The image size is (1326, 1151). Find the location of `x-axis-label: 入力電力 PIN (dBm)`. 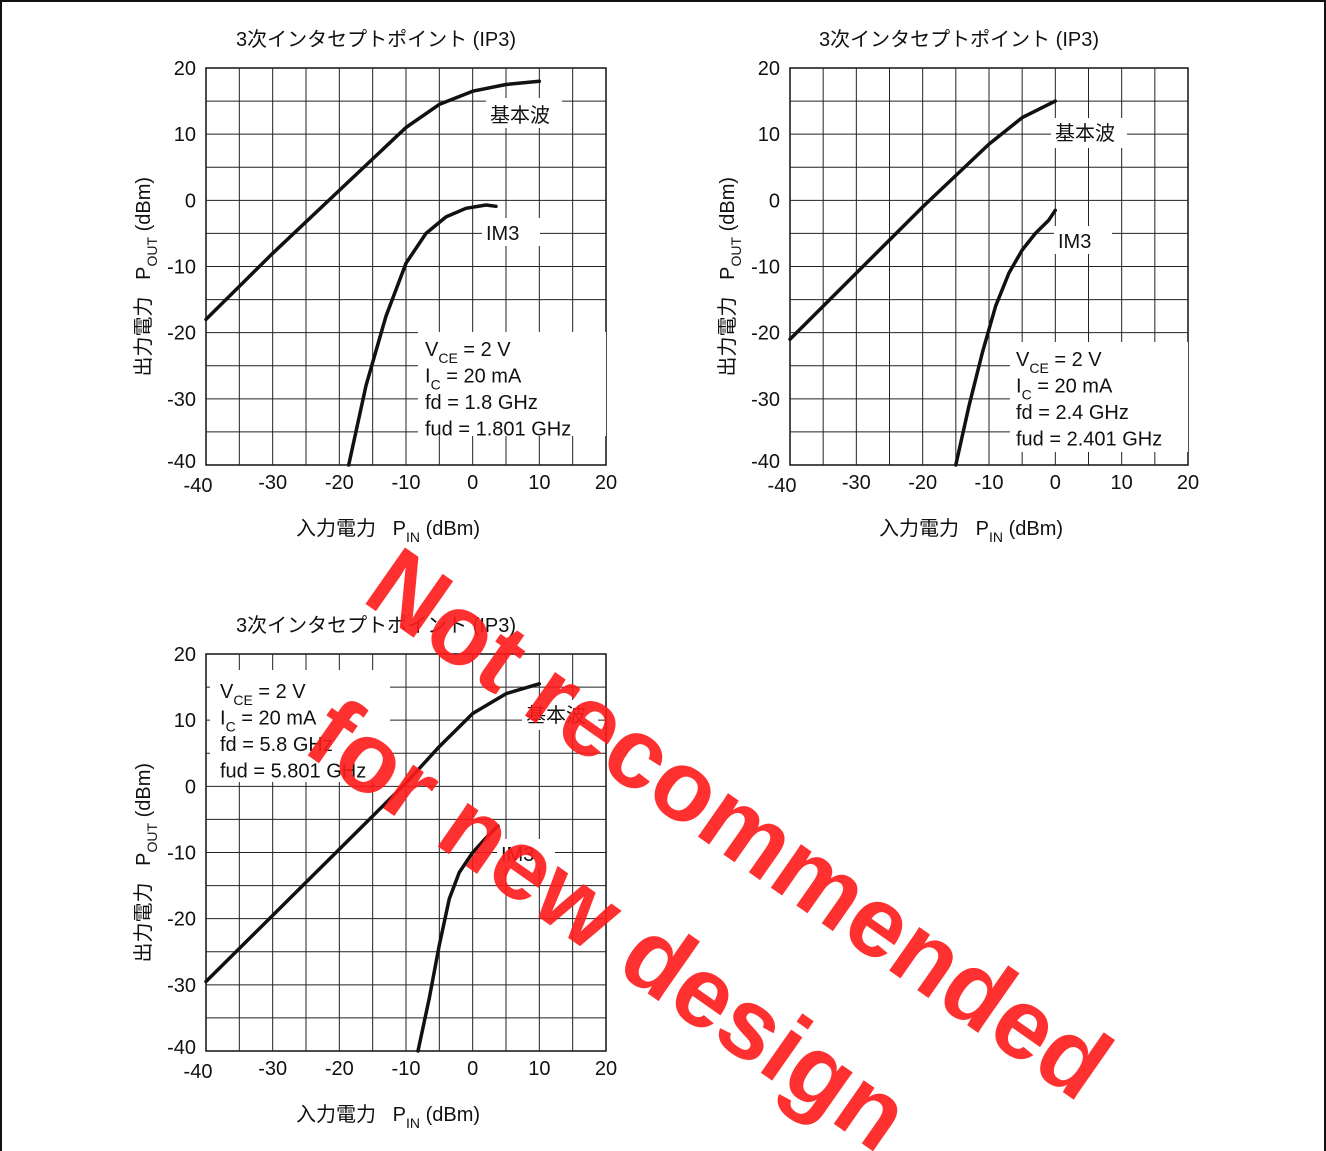

x-axis-label: 入力電力 PIN (dBm) is located at coordinates (388, 1117).